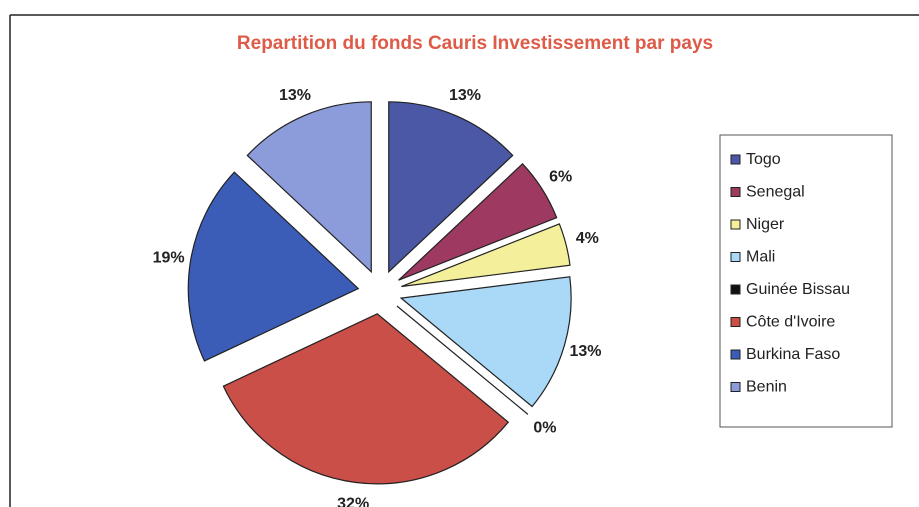  I want to click on data-label: 6%, so click(560, 177).